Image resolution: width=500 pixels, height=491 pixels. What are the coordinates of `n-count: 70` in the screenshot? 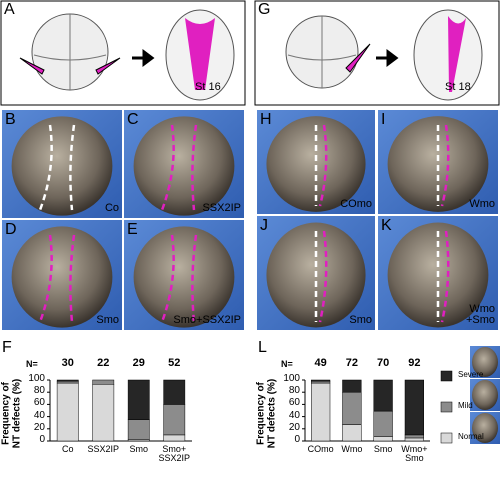 It's located at (383, 363).